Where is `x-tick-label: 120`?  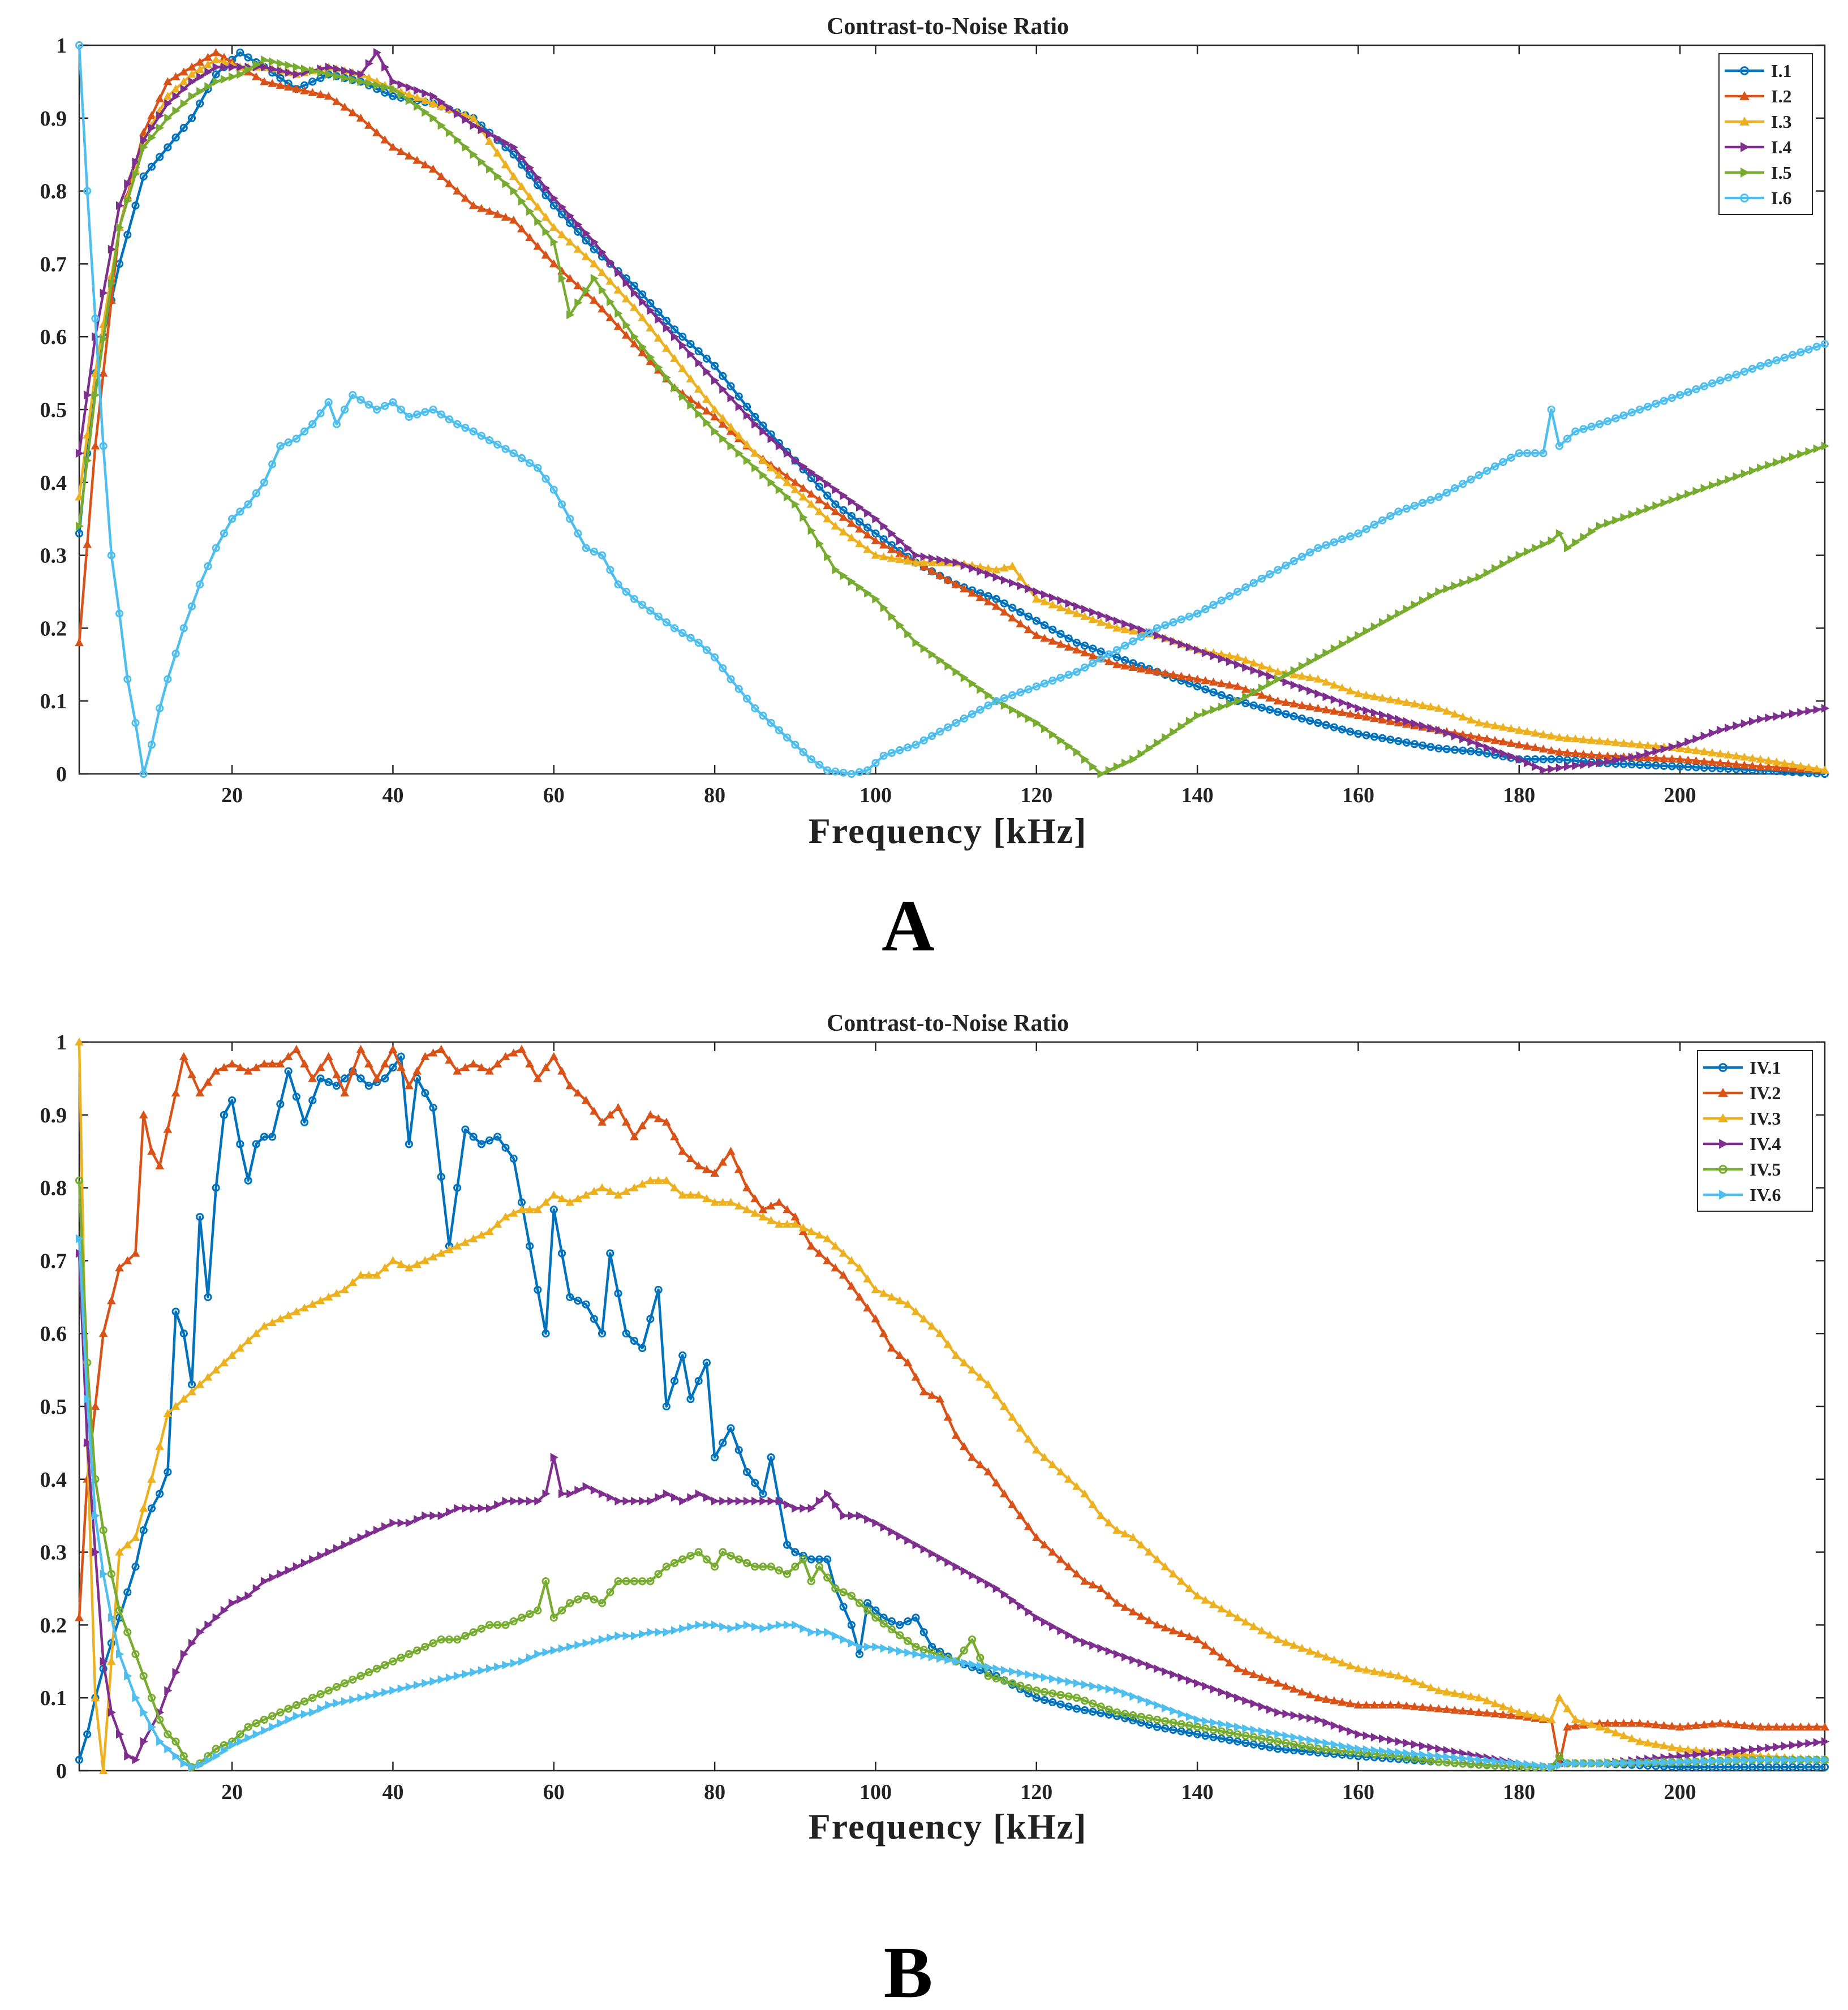
x-tick-label: 120 is located at coordinates (1036, 796).